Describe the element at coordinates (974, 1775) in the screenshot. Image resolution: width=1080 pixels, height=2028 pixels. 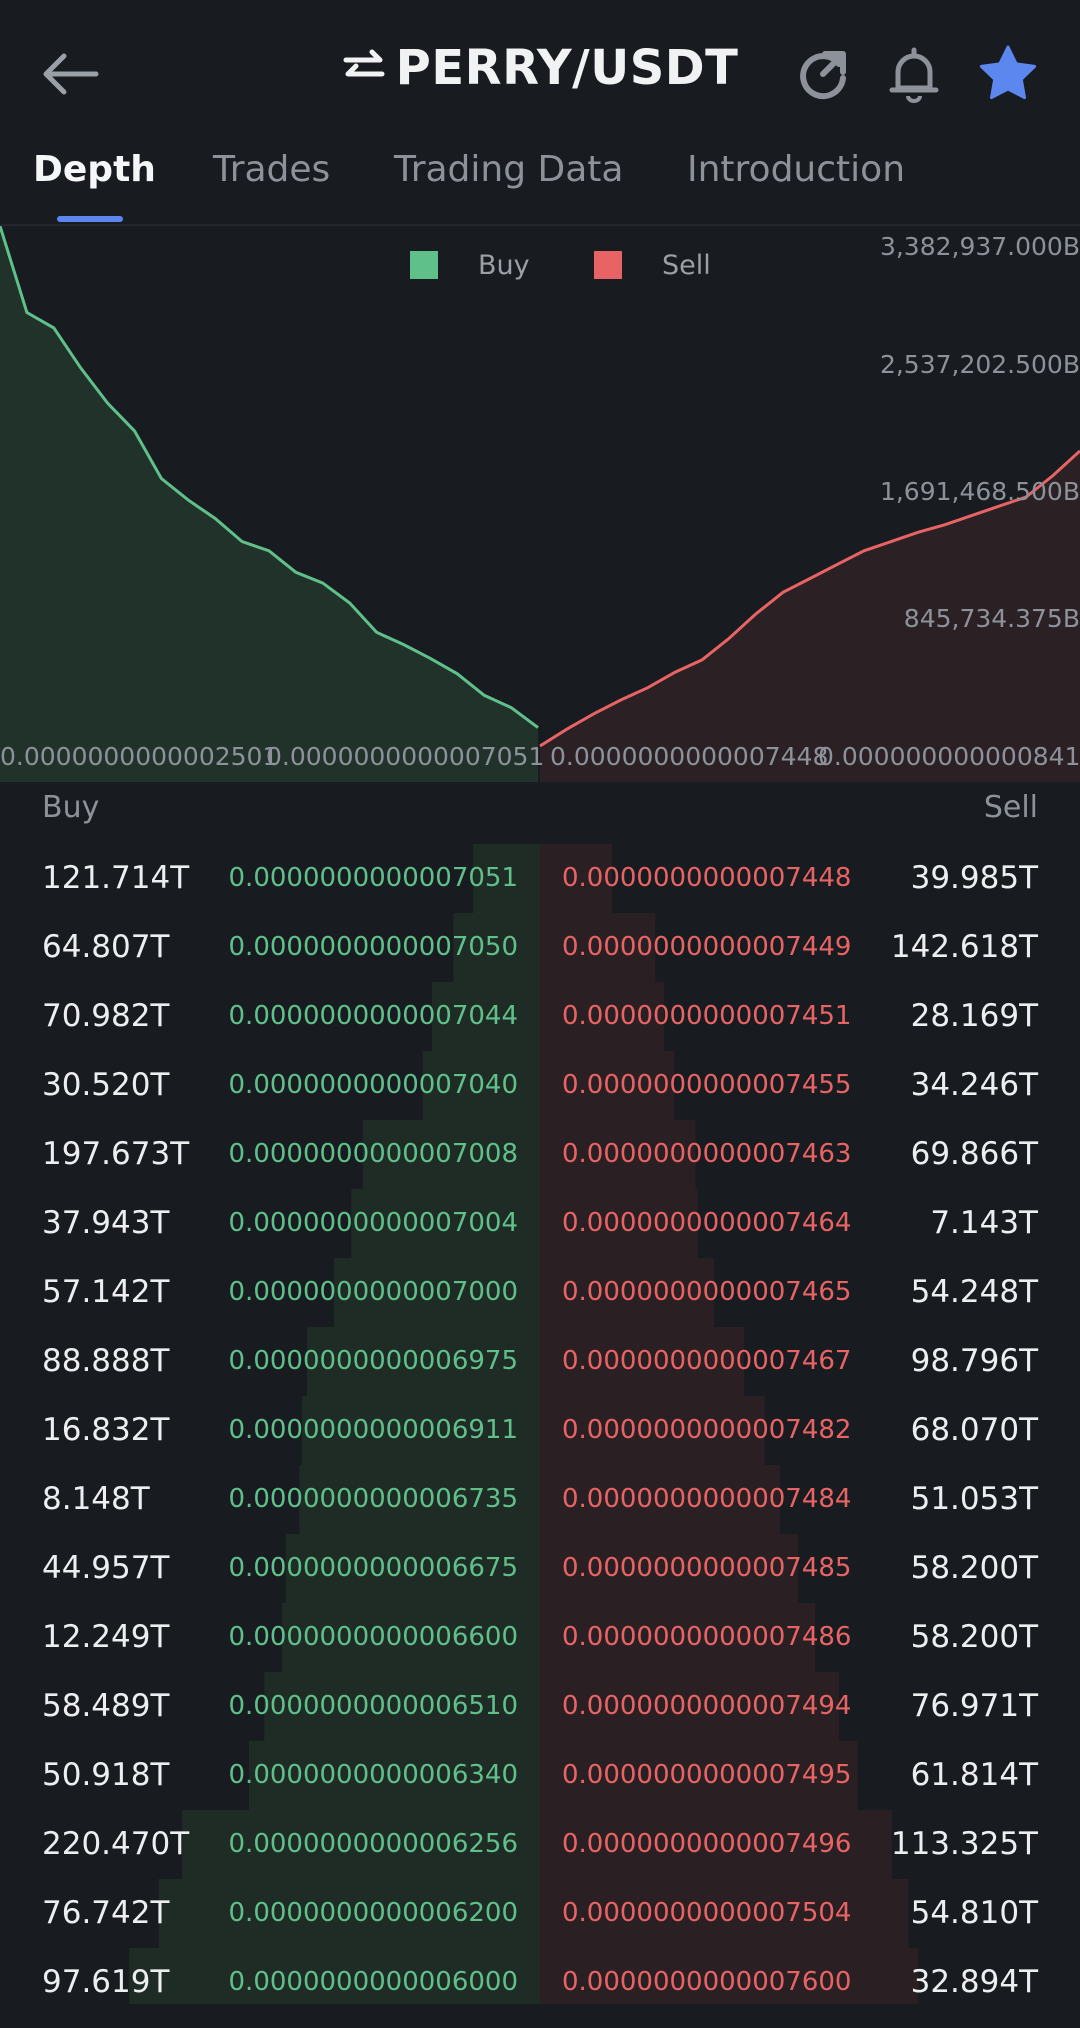
I see `sell-amount: 61.814T` at that location.